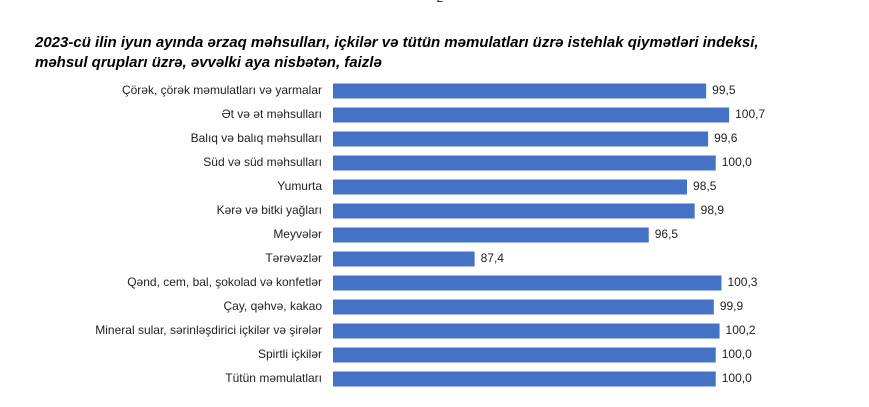  I want to click on category-label: Qənd, cem, bal, şokolad və konfetlər, so click(224, 282).